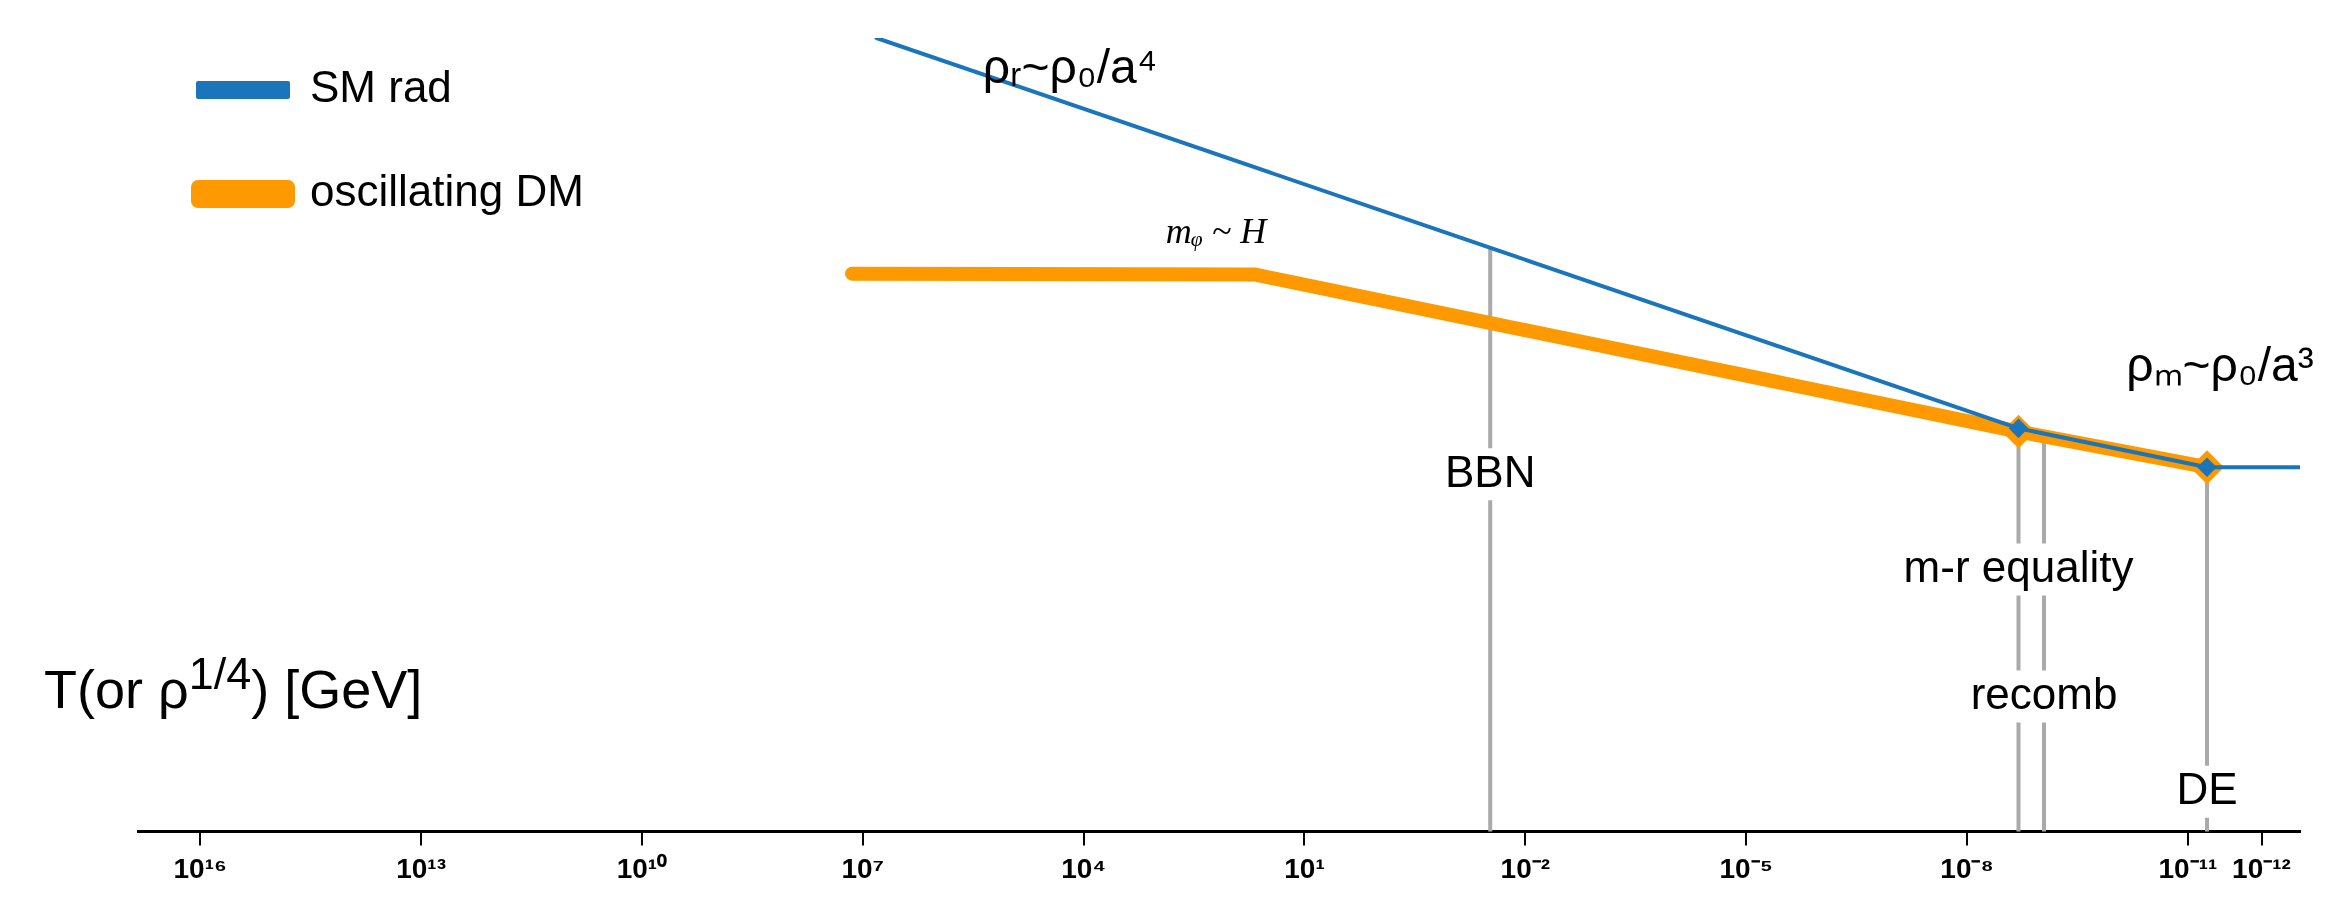 The width and height of the screenshot is (2348, 903). I want to click on annotation: ρₘ~ρ₀/a³, so click(2220, 365).